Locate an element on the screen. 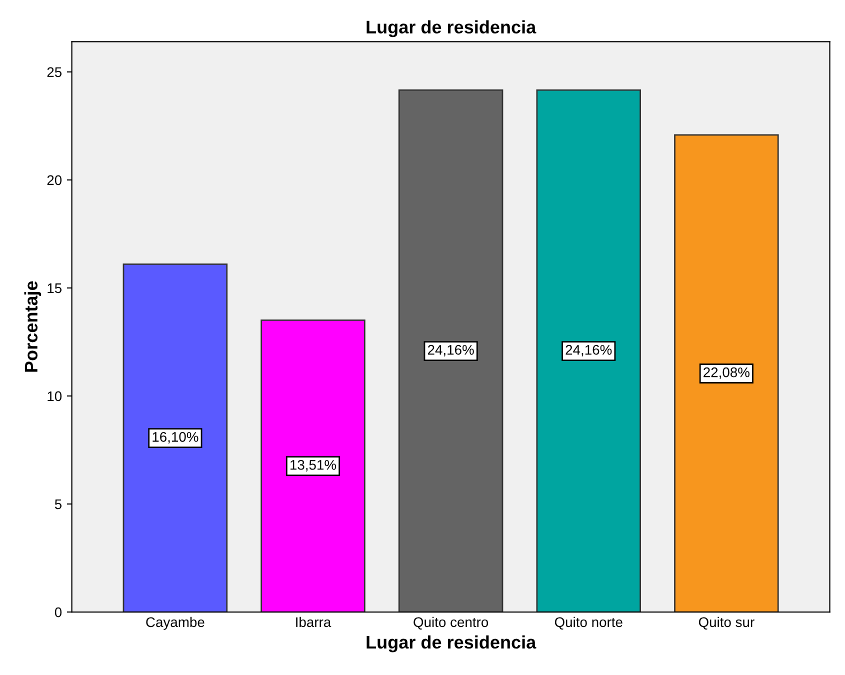  y-tick-label: 25 is located at coordinates (54, 72).